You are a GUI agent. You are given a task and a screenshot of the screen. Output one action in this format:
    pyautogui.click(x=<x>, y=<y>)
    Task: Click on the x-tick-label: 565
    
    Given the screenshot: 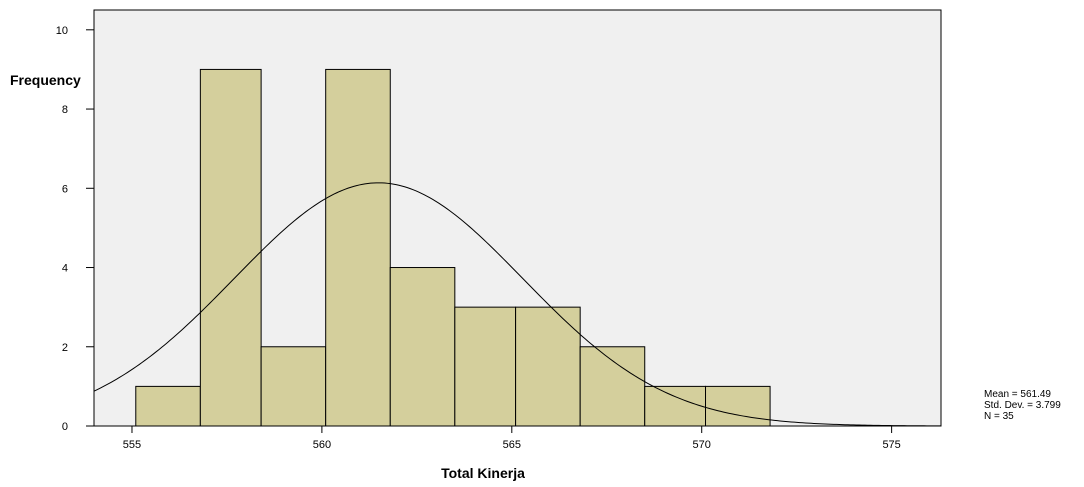 What is the action you would take?
    pyautogui.click(x=512, y=445)
    